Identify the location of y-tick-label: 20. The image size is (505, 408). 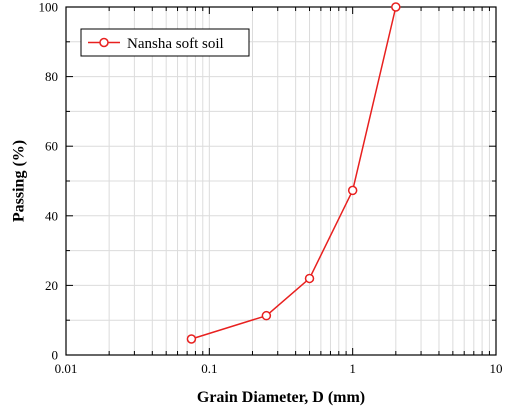
(51, 285).